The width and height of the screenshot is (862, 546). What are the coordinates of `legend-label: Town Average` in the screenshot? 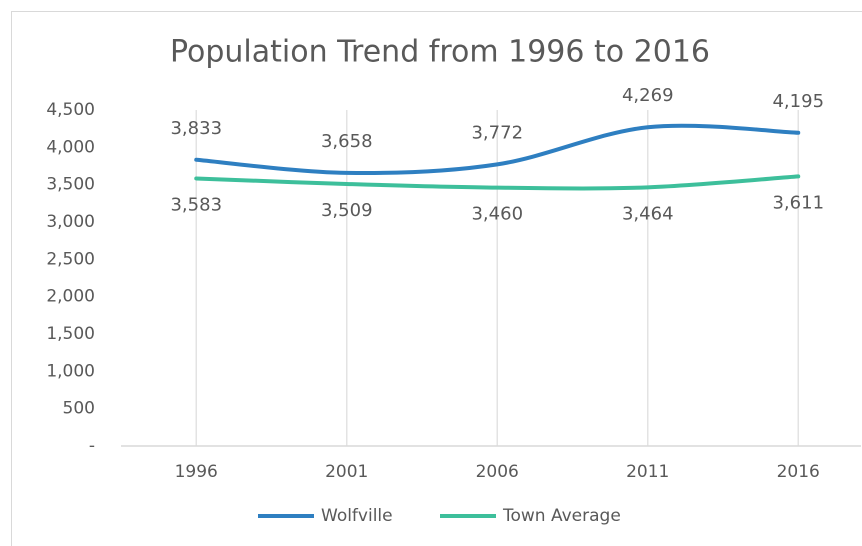 It's located at (561, 516).